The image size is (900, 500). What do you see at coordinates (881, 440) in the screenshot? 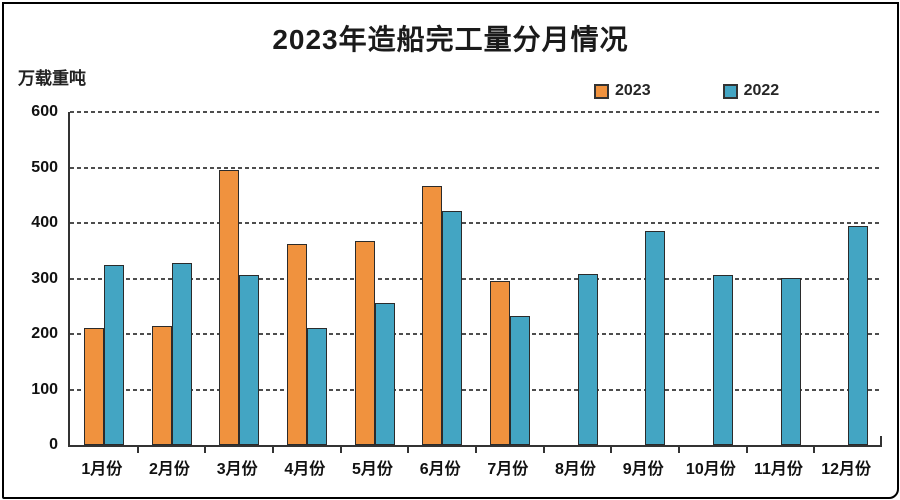
I see `x-axis-end-tick` at bounding box center [881, 440].